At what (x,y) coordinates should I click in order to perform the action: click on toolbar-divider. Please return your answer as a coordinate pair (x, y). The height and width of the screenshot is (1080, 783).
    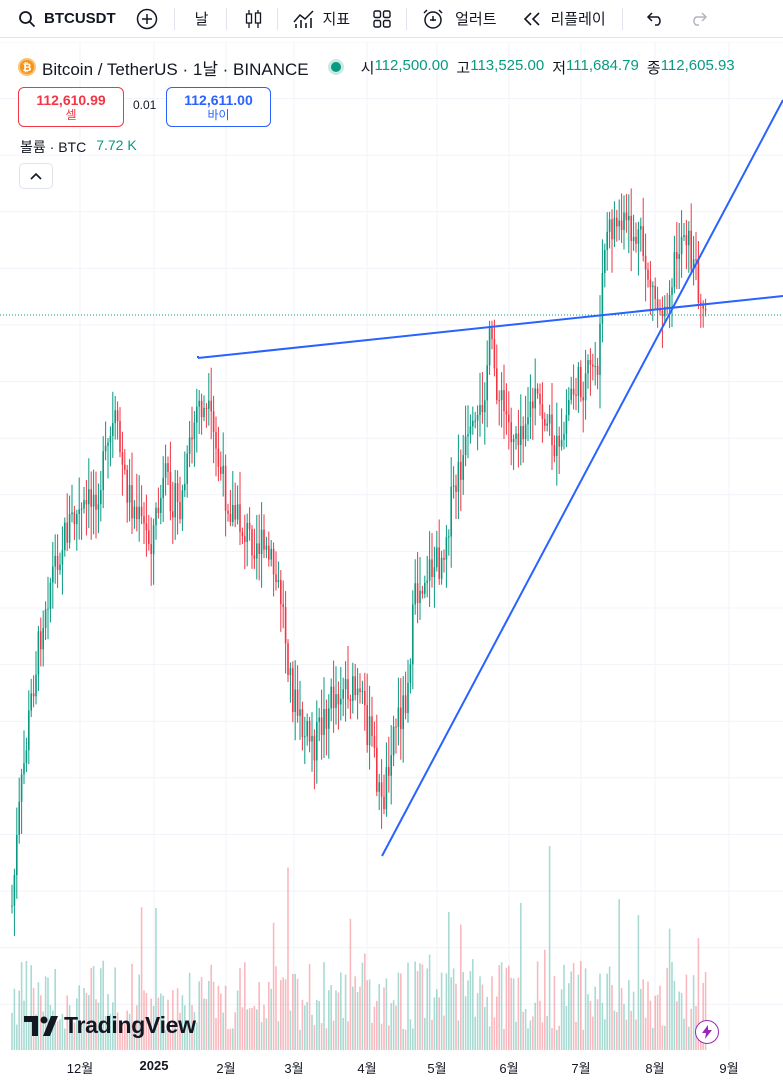
    Looking at the image, I should click on (227, 18).